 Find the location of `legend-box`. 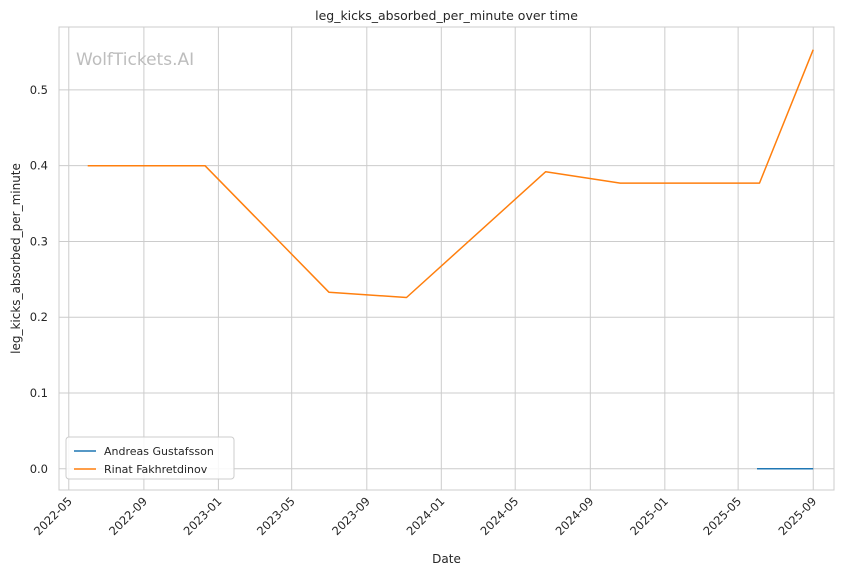

legend-box is located at coordinates (150, 458).